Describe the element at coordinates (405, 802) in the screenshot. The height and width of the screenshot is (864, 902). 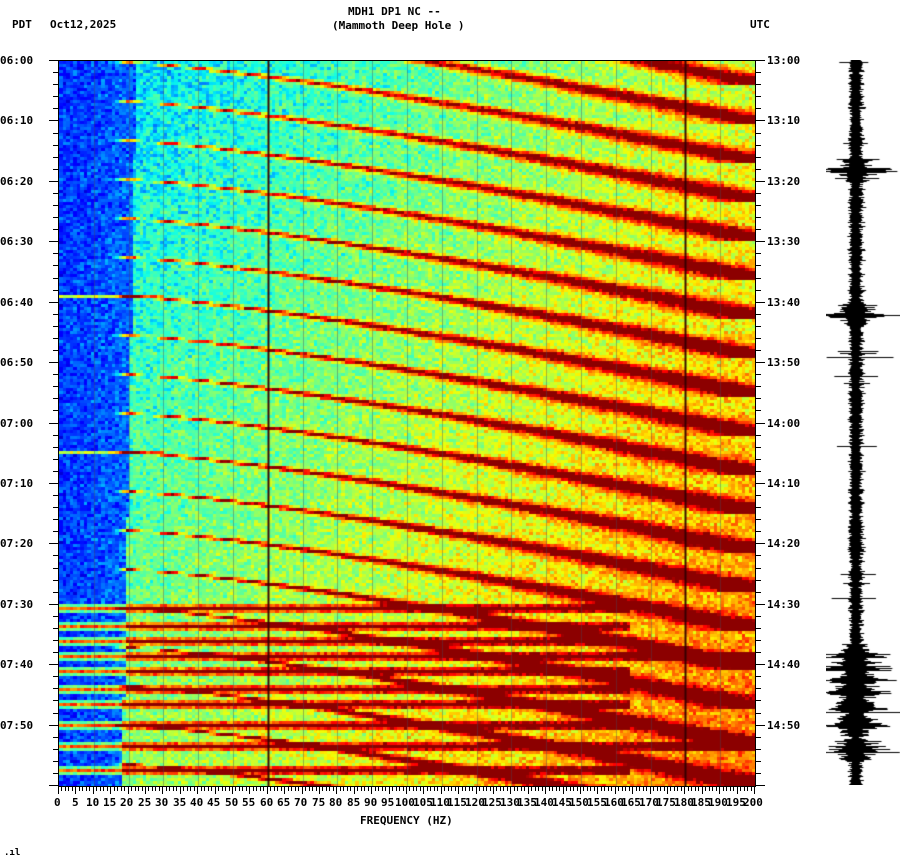
I see `frequency-tick-label: 100` at that location.